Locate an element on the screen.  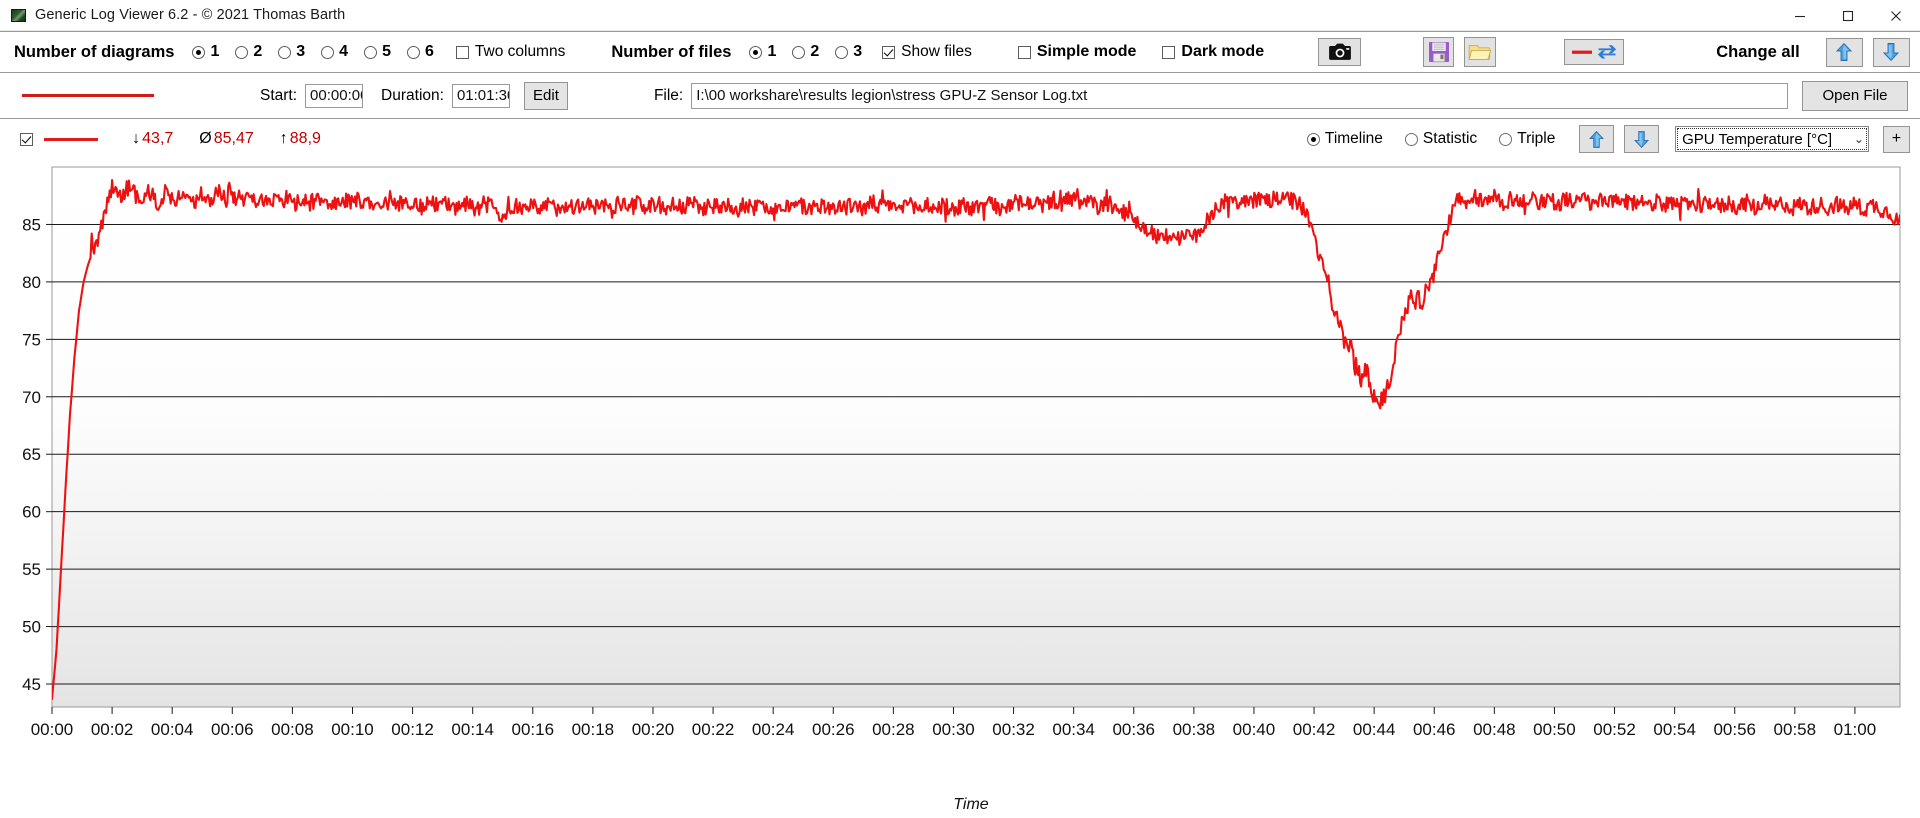
open-folder-button is located at coordinates (1480, 52).